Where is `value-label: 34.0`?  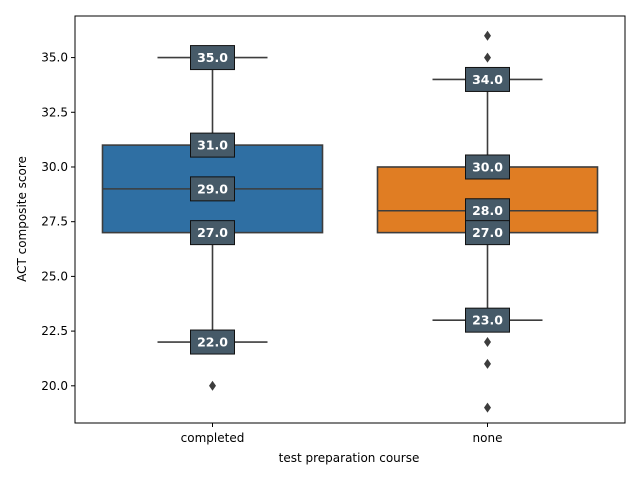 value-label: 34.0 is located at coordinates (487, 79).